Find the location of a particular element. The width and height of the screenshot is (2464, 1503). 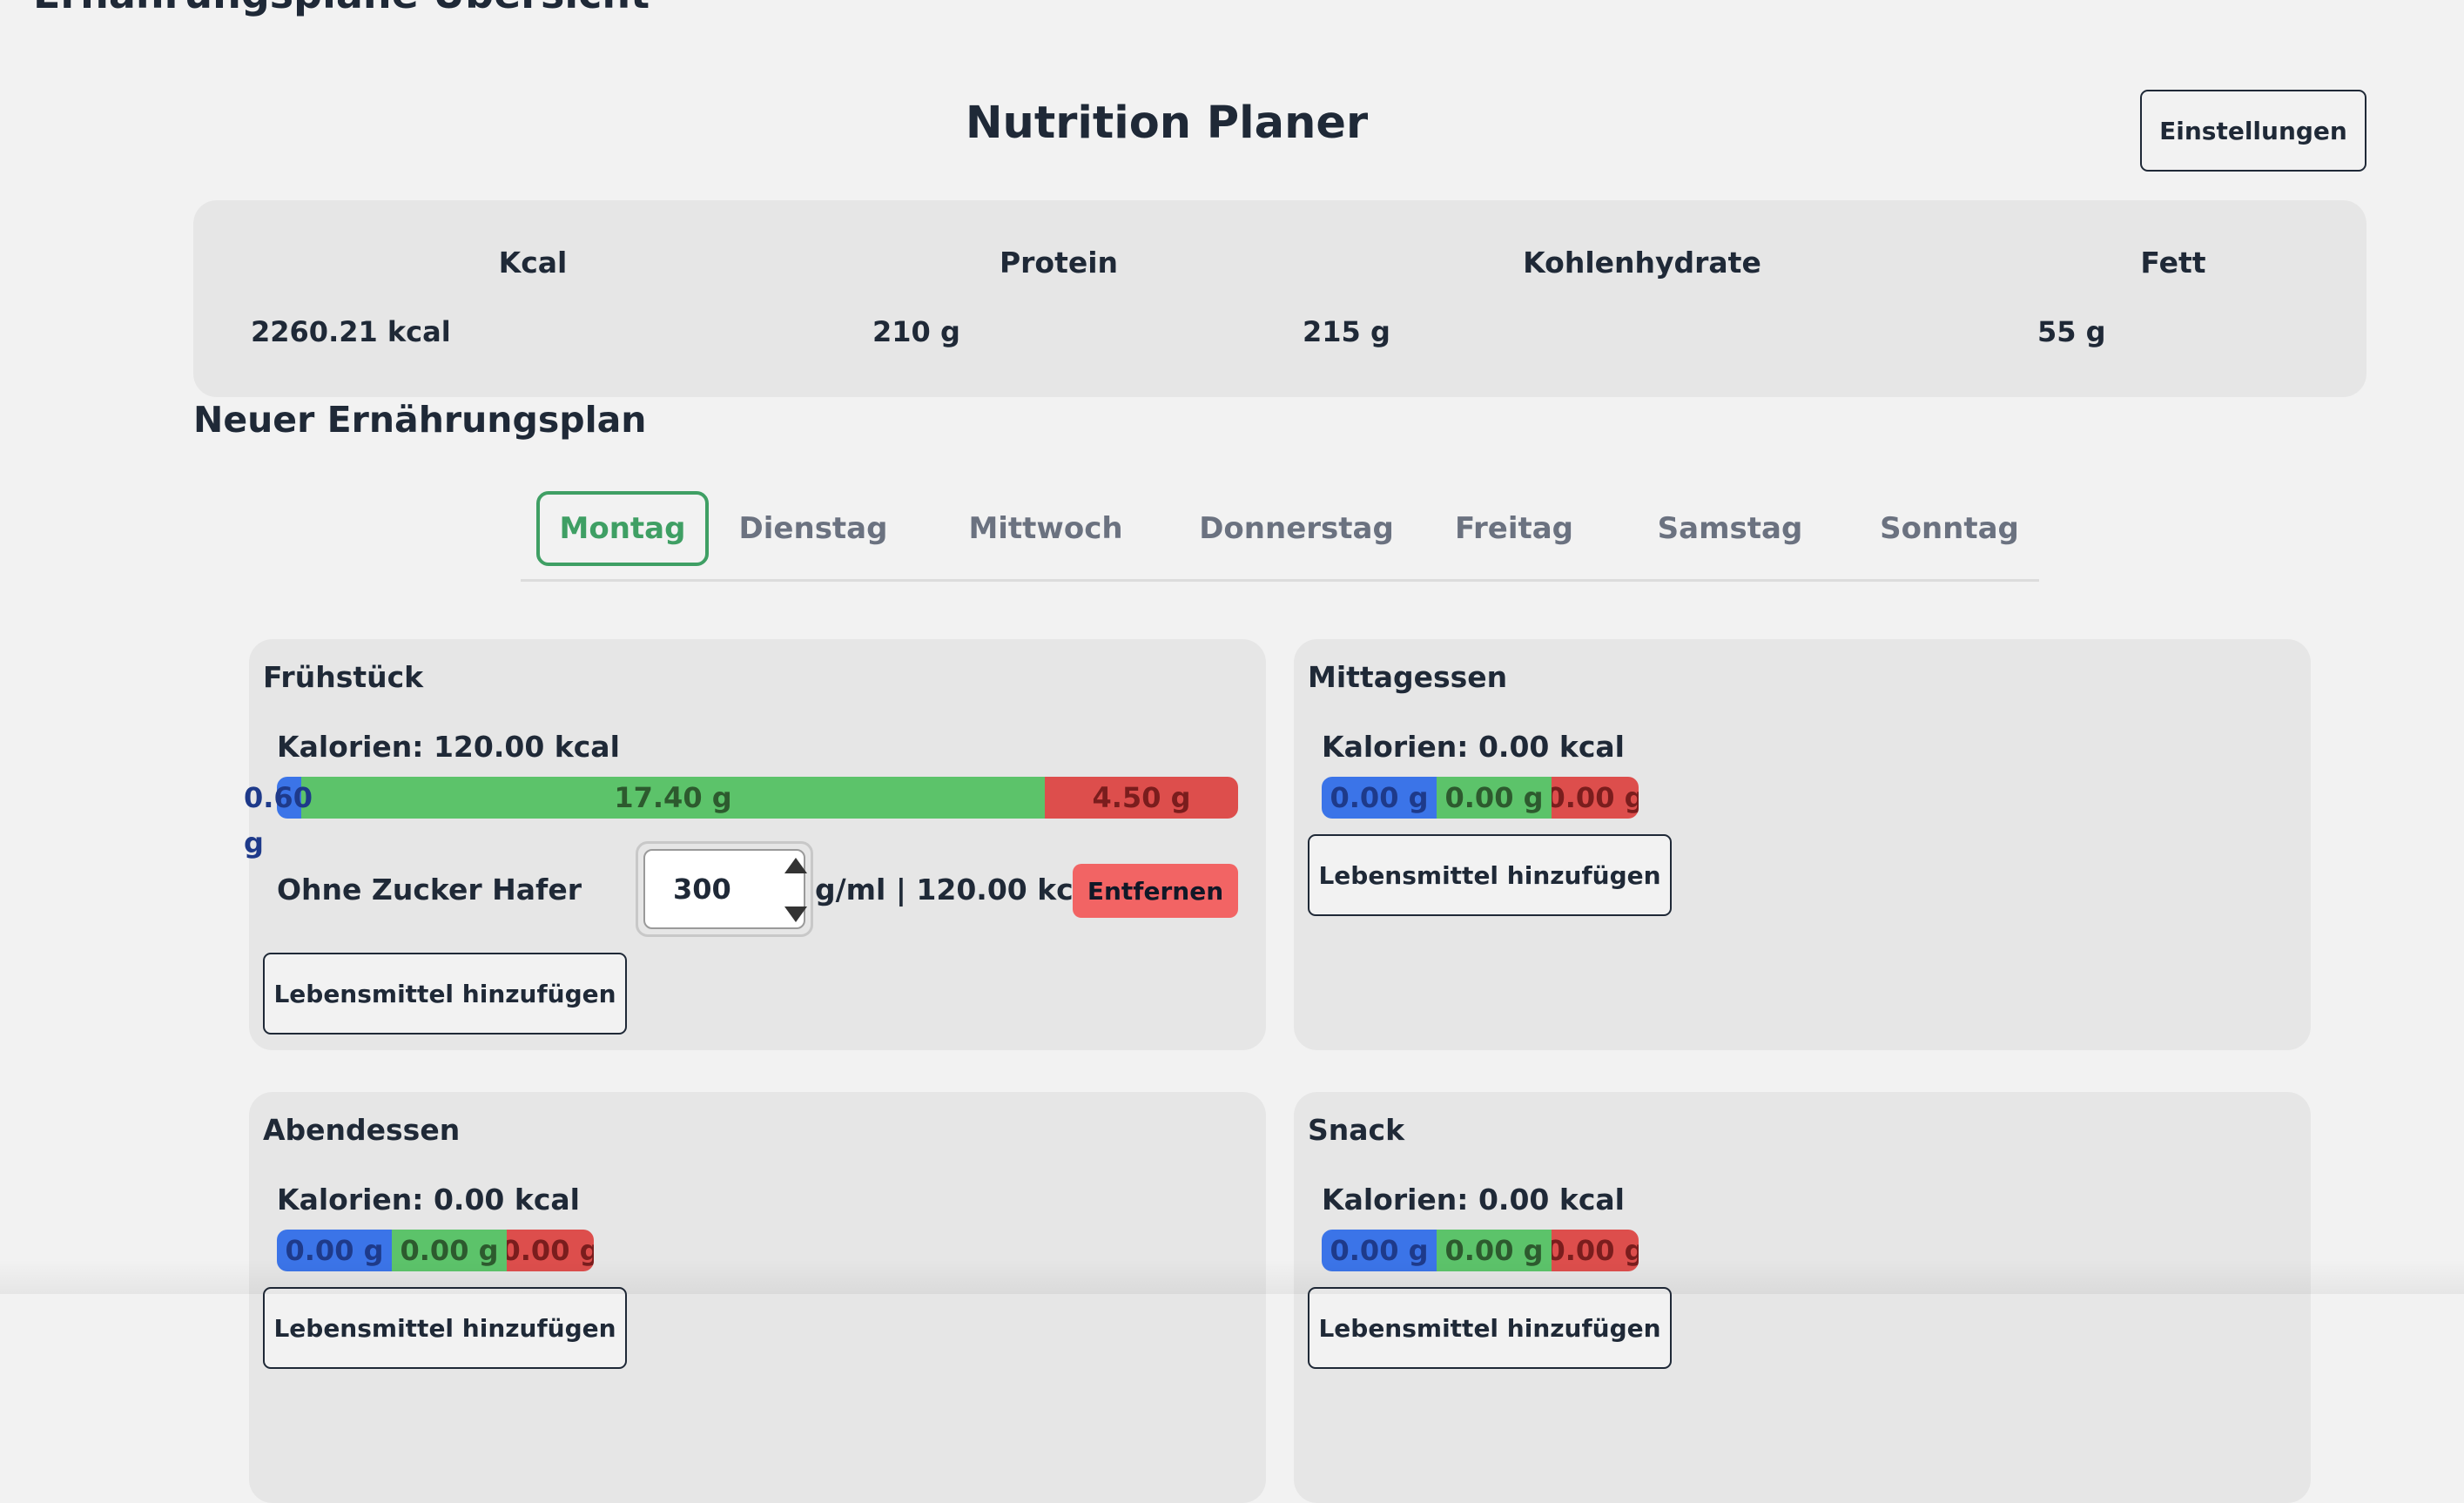

tab-dienstag: Dienstag is located at coordinates (813, 528).